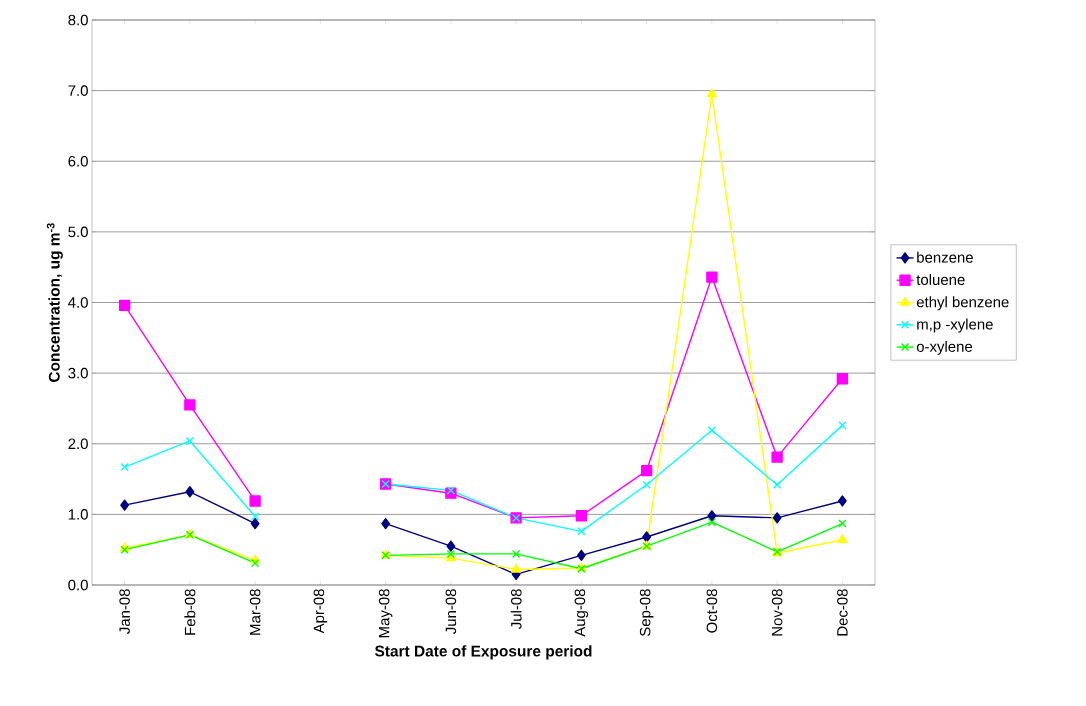 Image resolution: width=1086 pixels, height=706 pixels. Describe the element at coordinates (842, 612) in the screenshot. I see `x-tick-label: Dec-08` at that location.